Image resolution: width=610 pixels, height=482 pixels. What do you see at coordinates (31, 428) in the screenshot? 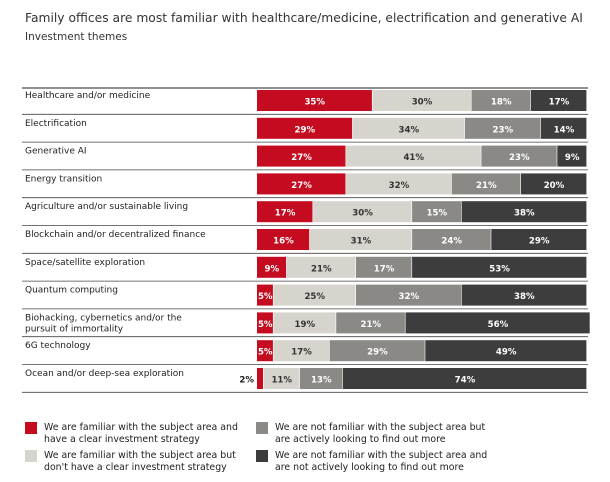
I see `legend-swatch-red` at bounding box center [31, 428].